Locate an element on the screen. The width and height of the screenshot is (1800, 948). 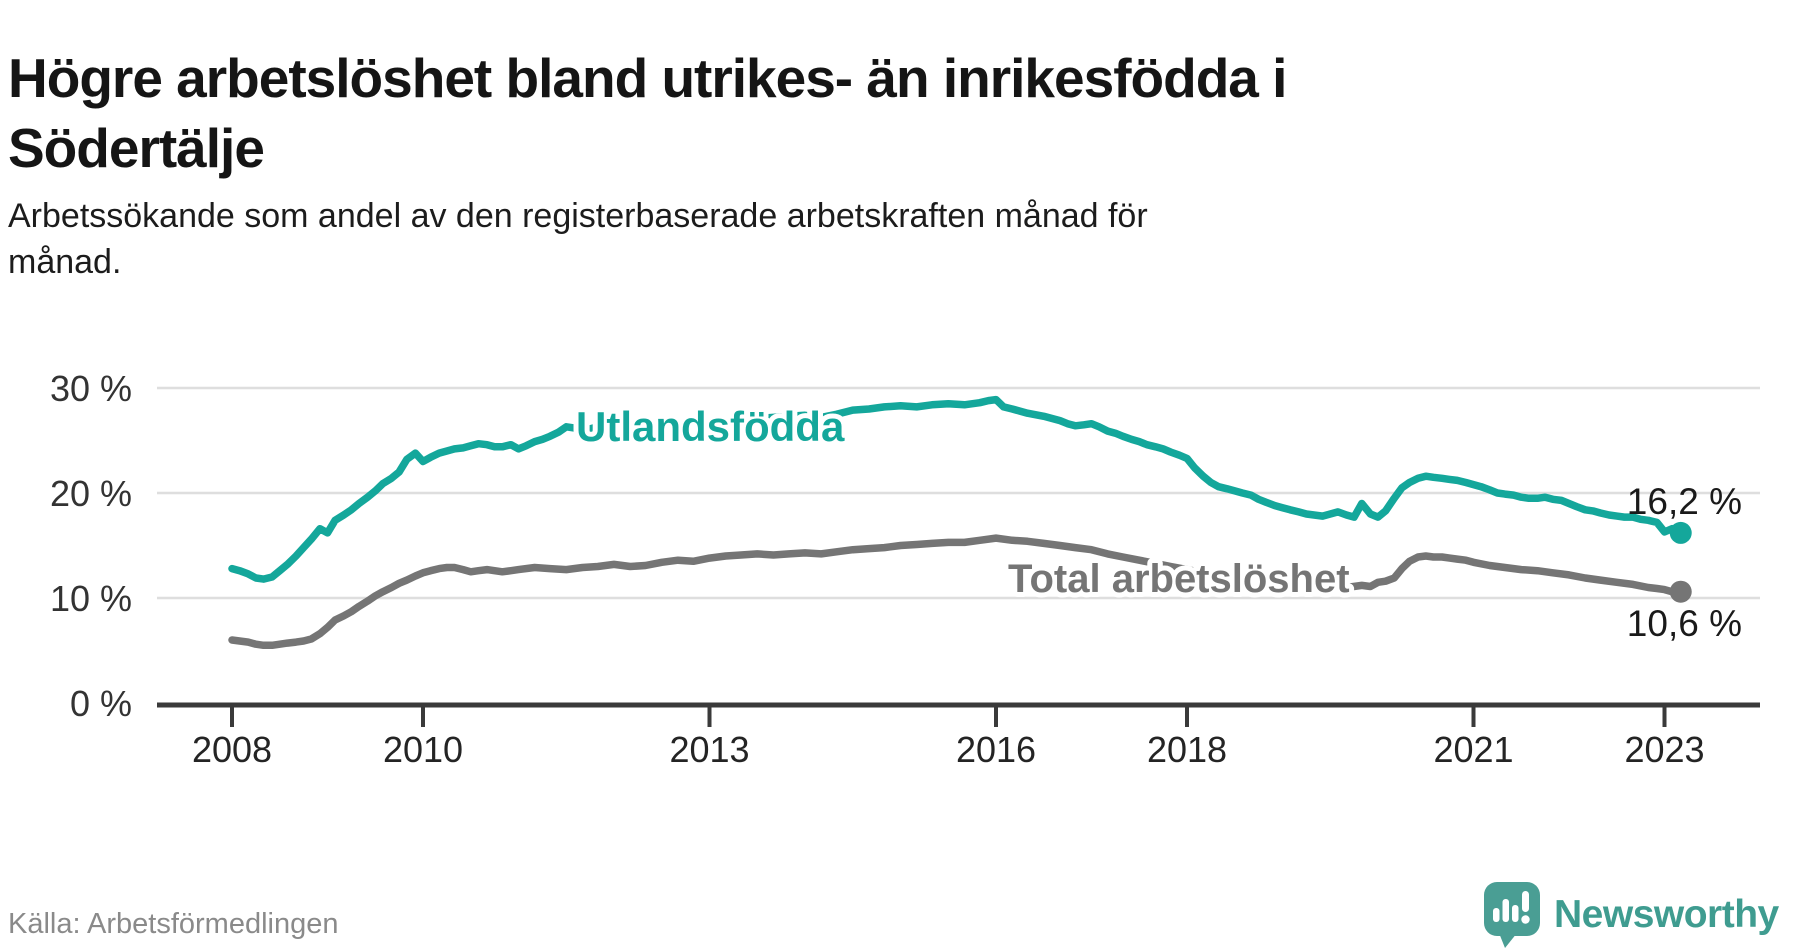
y-tick-label-0: 0 % is located at coordinates (101, 703).